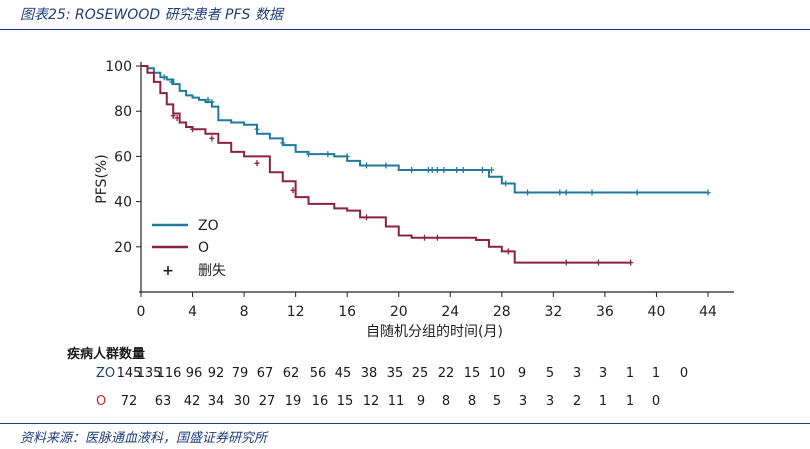  I want to click on y-tick-label: 20, so click(123, 248).